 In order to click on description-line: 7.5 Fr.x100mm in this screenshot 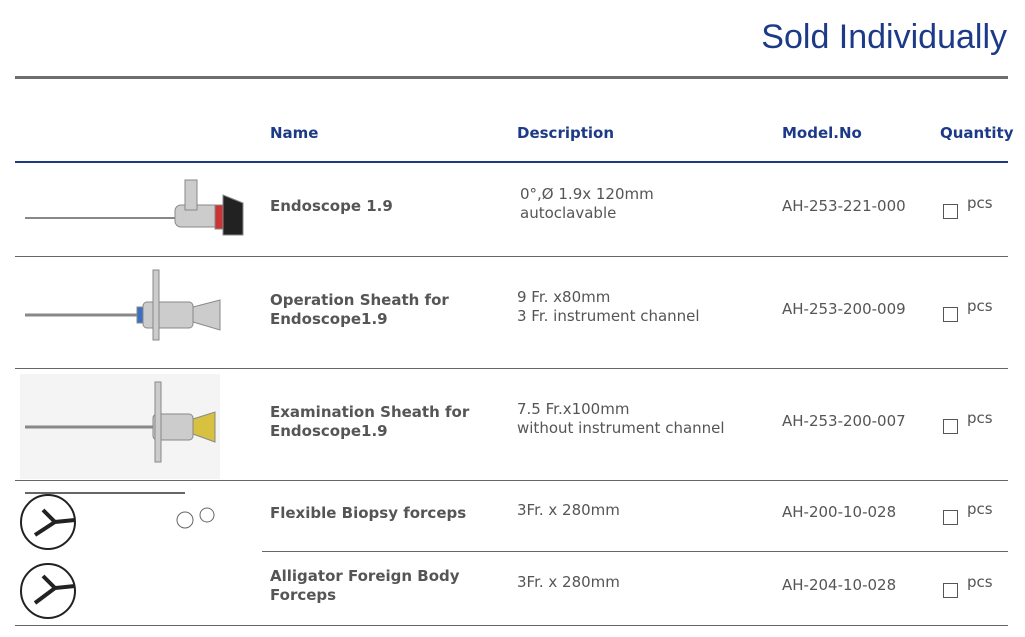, I will do `click(573, 408)`.